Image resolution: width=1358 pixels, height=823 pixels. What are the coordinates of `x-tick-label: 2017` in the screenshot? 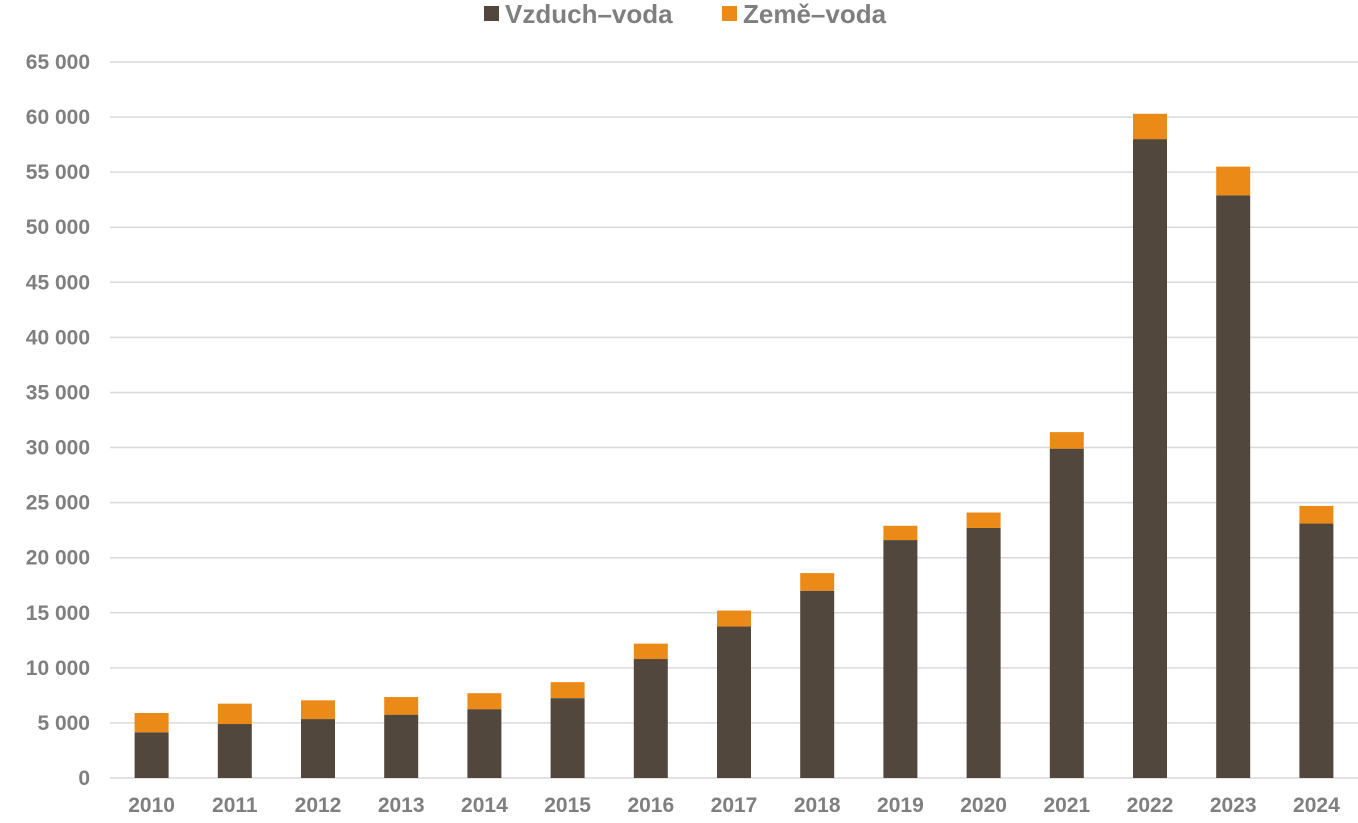 It's located at (734, 805).